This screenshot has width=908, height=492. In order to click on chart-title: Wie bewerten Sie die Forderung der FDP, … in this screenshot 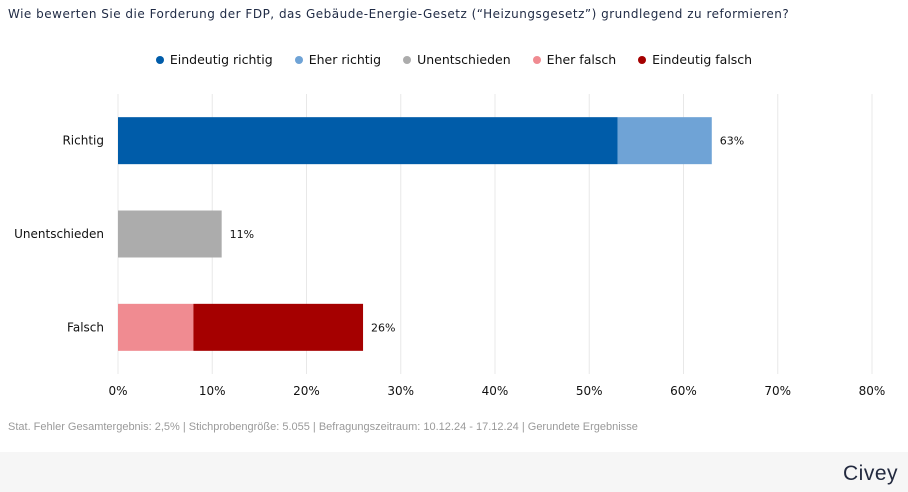, I will do `click(399, 14)`.